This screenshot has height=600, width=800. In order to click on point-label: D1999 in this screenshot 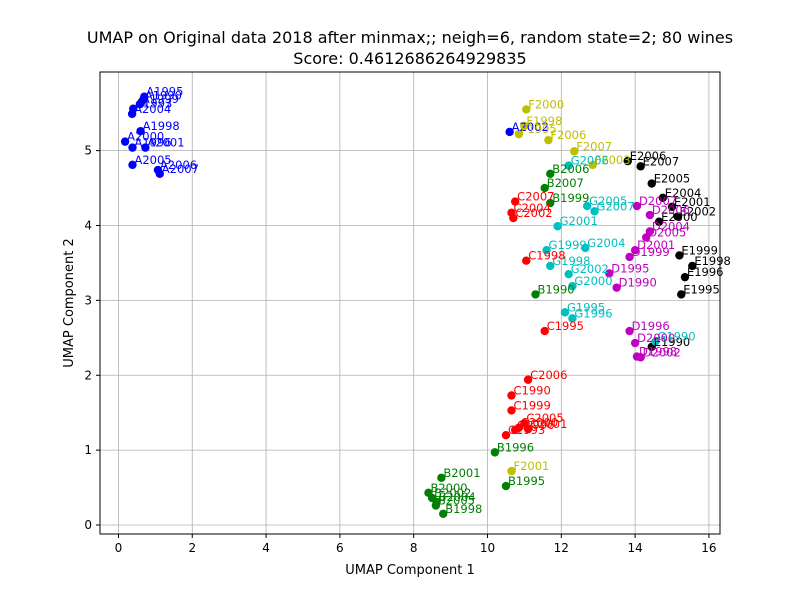, I will do `click(651, 252)`.